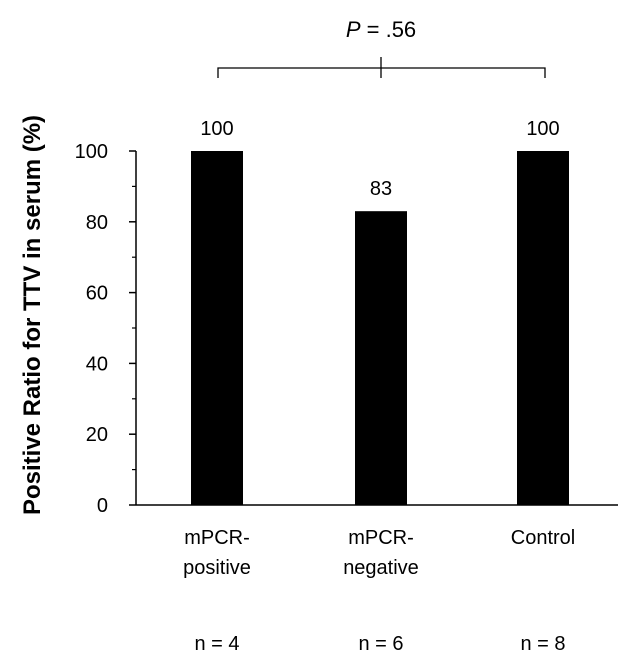  Describe the element at coordinates (216, 644) in the screenshot. I see `group-size-label: n = 4` at that location.